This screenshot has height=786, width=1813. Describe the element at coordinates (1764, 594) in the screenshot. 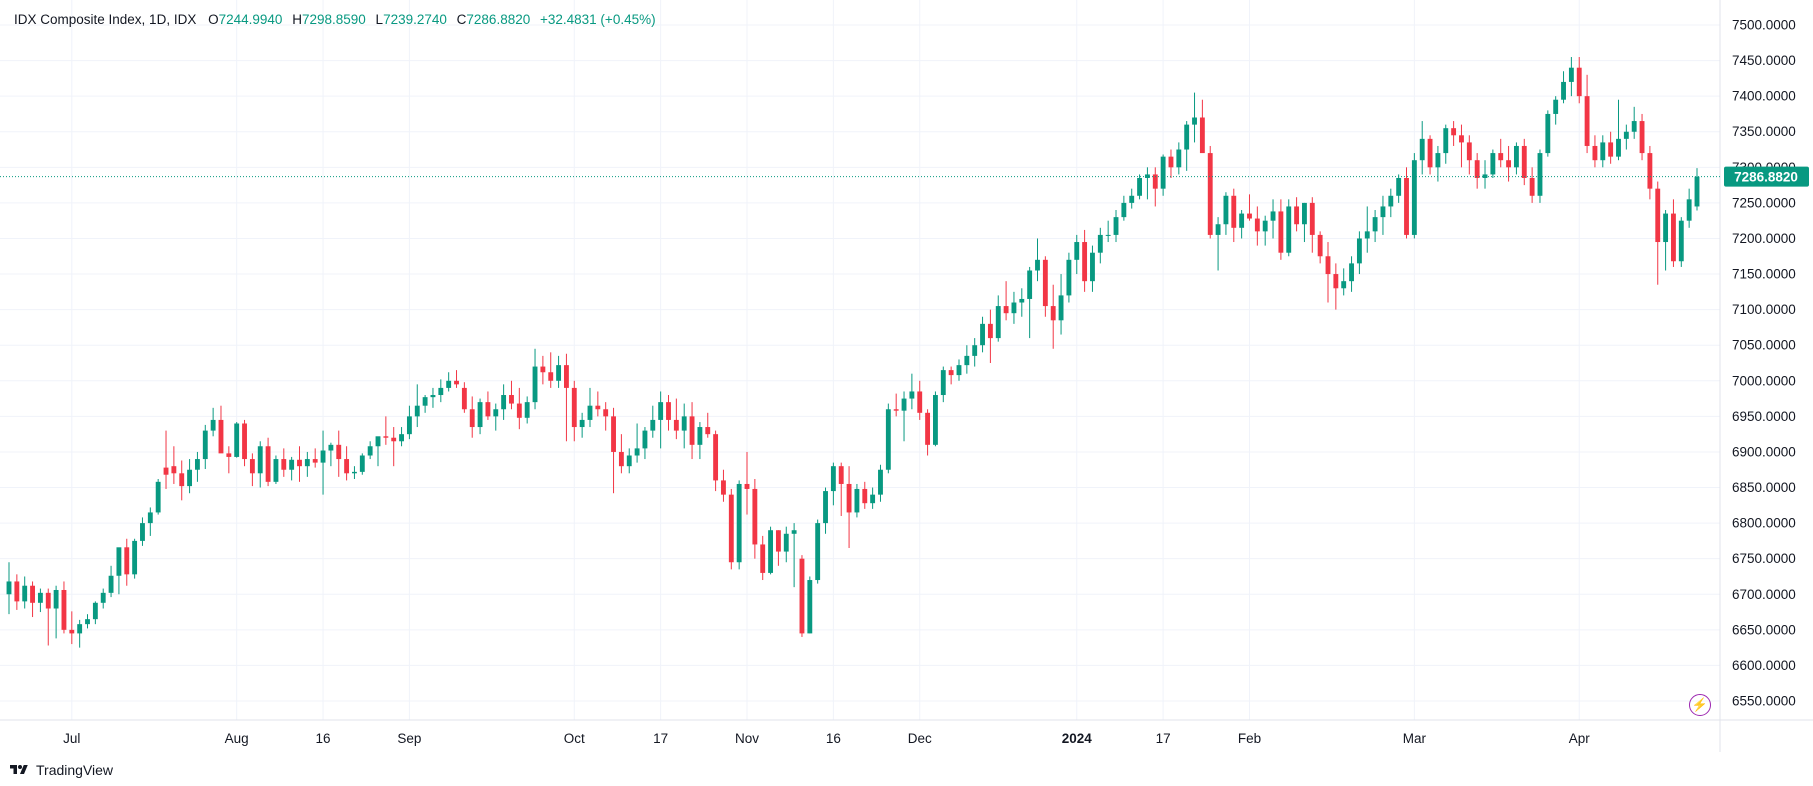

I see `y-tick-label: 6700.0000` at that location.